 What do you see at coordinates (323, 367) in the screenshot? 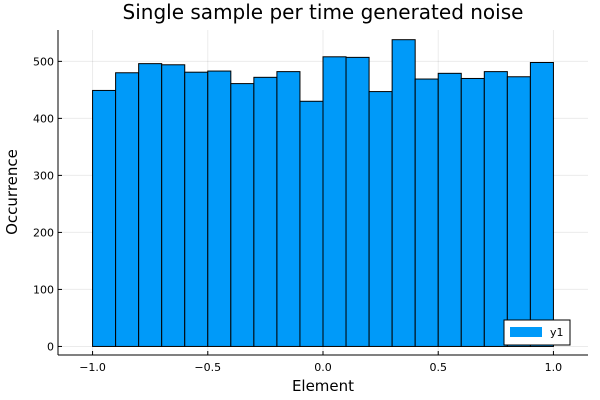
I see `x-tick-label: 0.0` at bounding box center [323, 367].